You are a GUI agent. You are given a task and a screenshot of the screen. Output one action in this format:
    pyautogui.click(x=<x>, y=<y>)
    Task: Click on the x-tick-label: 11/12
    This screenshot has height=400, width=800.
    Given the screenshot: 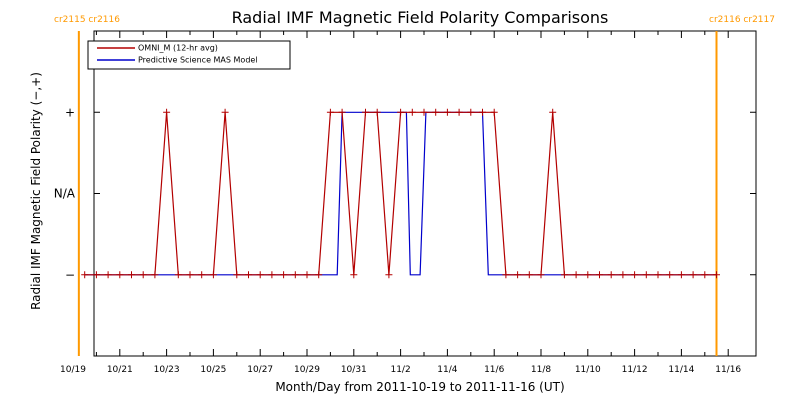 What is the action you would take?
    pyautogui.click(x=635, y=370)
    